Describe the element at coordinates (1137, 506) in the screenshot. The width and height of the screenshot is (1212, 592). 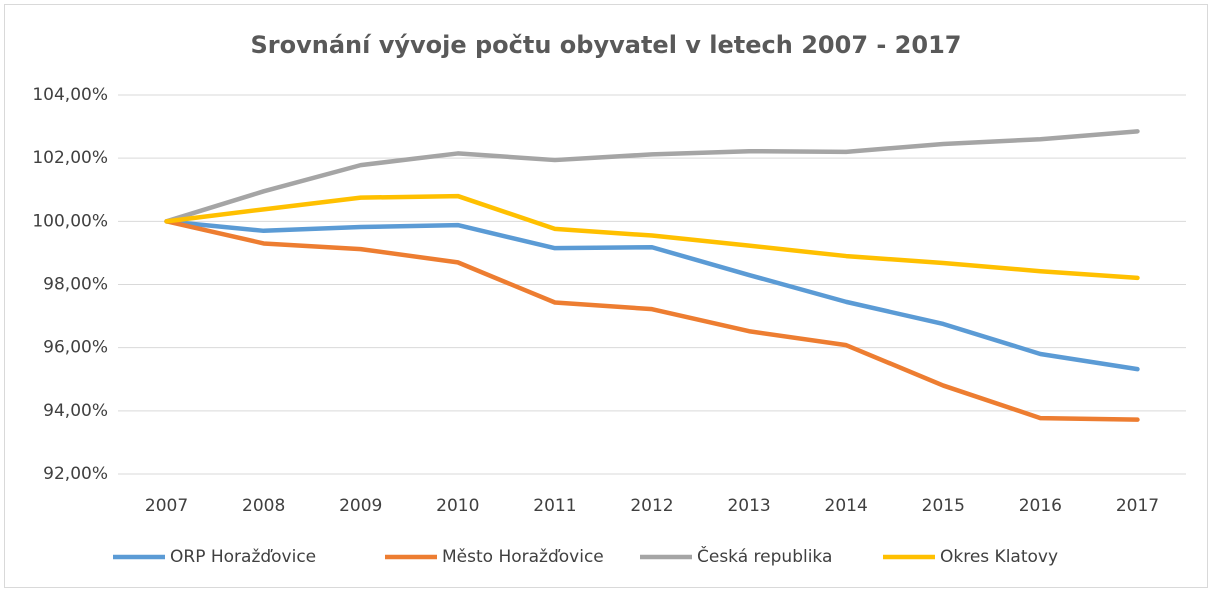
I see `x-tick-label: 2017` at that location.